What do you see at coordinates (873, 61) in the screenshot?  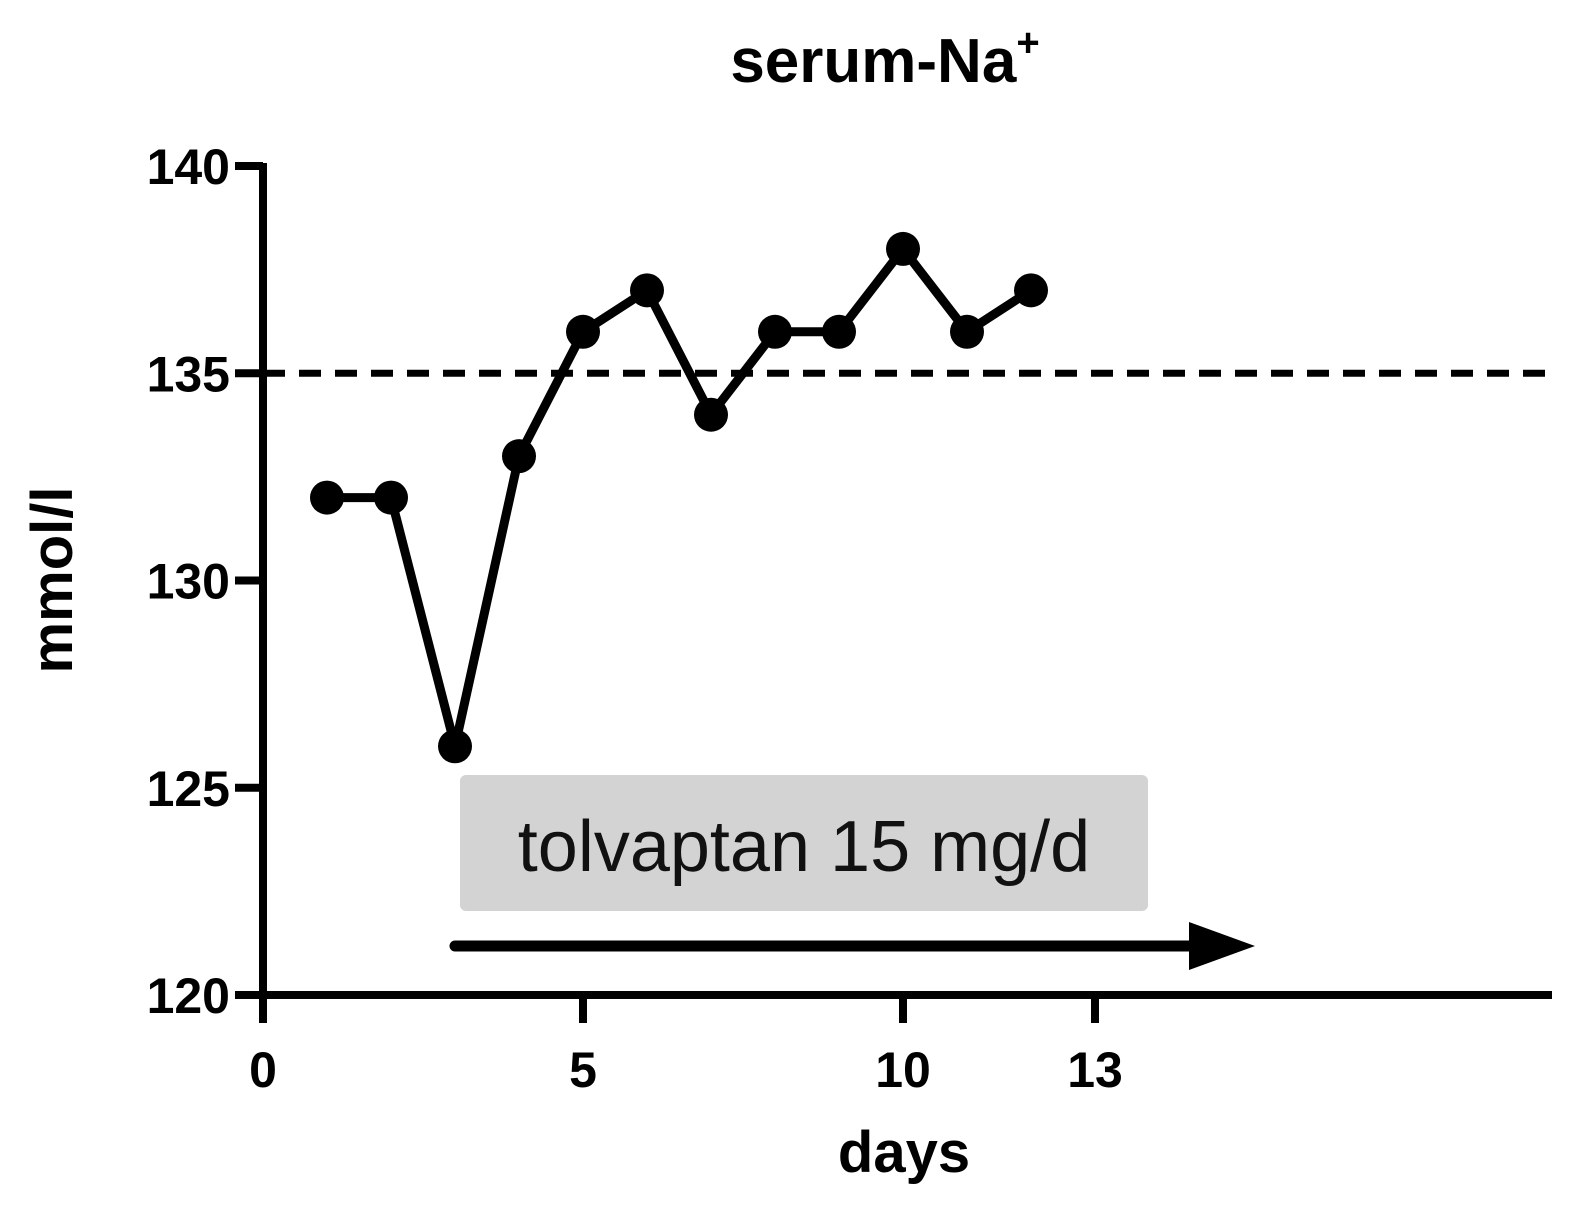 I see `chart-title-main: serum-Na` at bounding box center [873, 61].